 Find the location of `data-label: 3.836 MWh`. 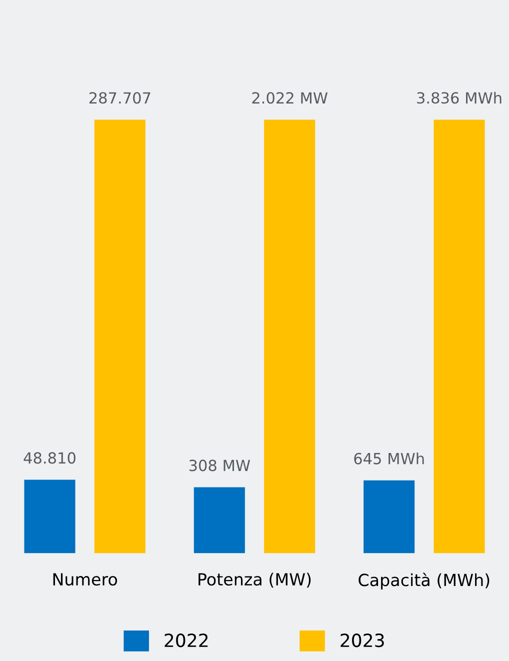

data-label: 3.836 MWh is located at coordinates (459, 98).